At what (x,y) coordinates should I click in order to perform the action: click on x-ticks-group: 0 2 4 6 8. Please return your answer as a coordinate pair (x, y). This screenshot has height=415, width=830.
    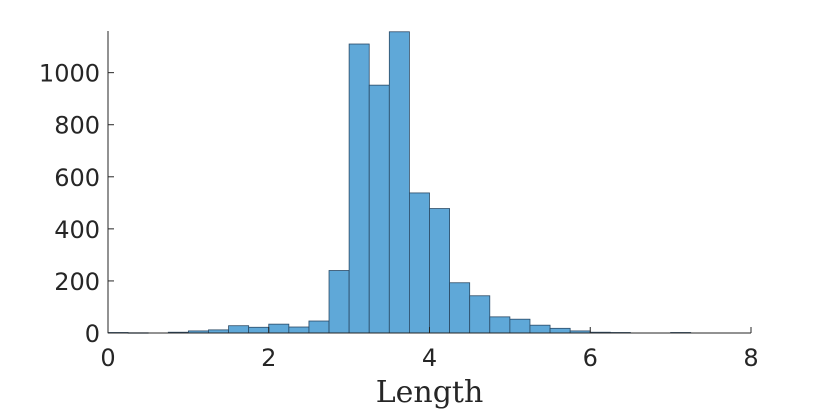
    Looking at the image, I should click on (429, 349).